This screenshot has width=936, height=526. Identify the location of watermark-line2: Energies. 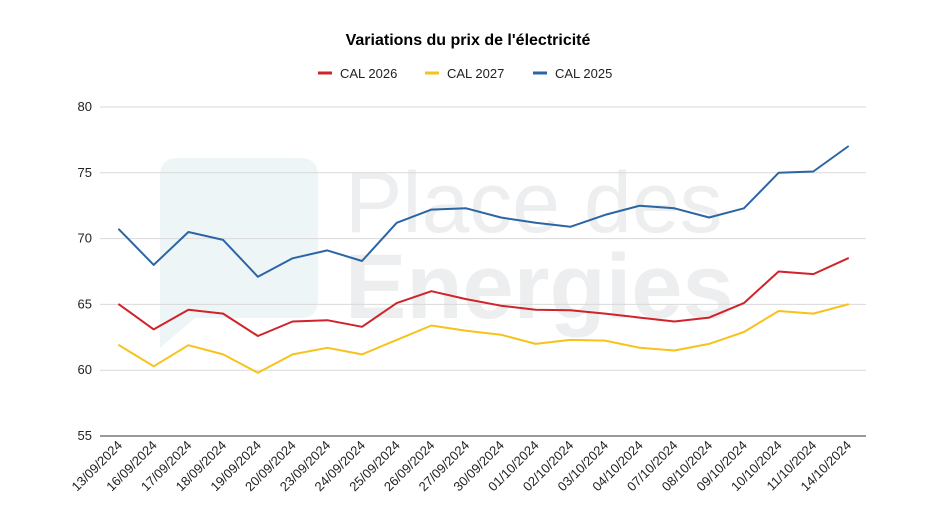
(539, 287).